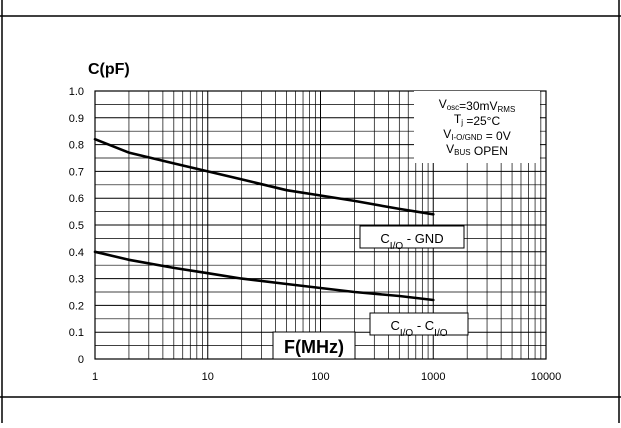 This screenshot has height=428, width=621. I want to click on series-label-cio-gnd: CI/O - GND, so click(412, 238).